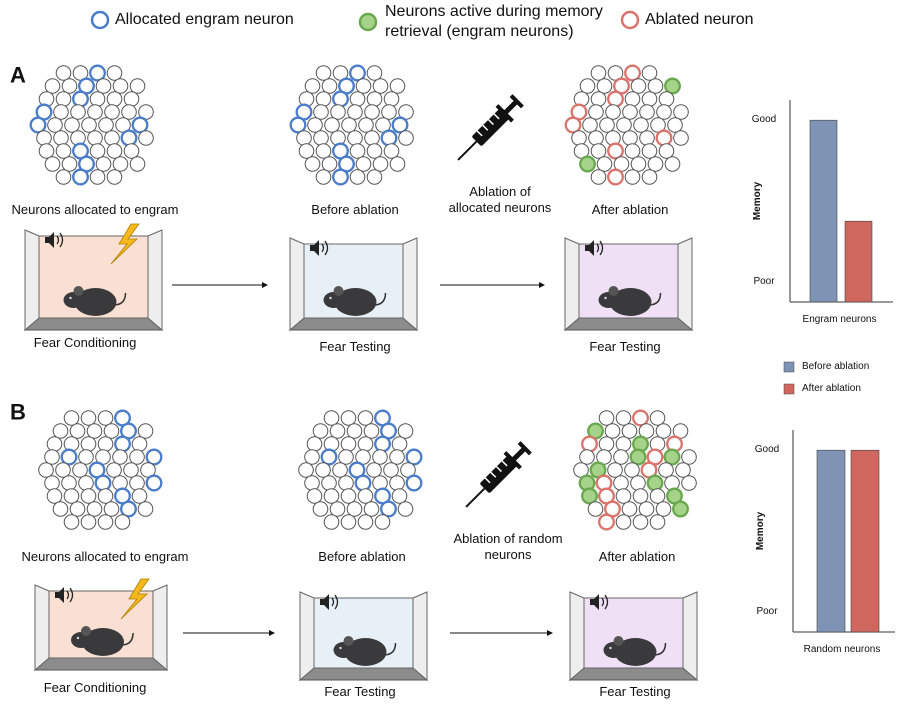  Describe the element at coordinates (362, 556) in the screenshot. I see `stage-caption: Before ablation` at that location.